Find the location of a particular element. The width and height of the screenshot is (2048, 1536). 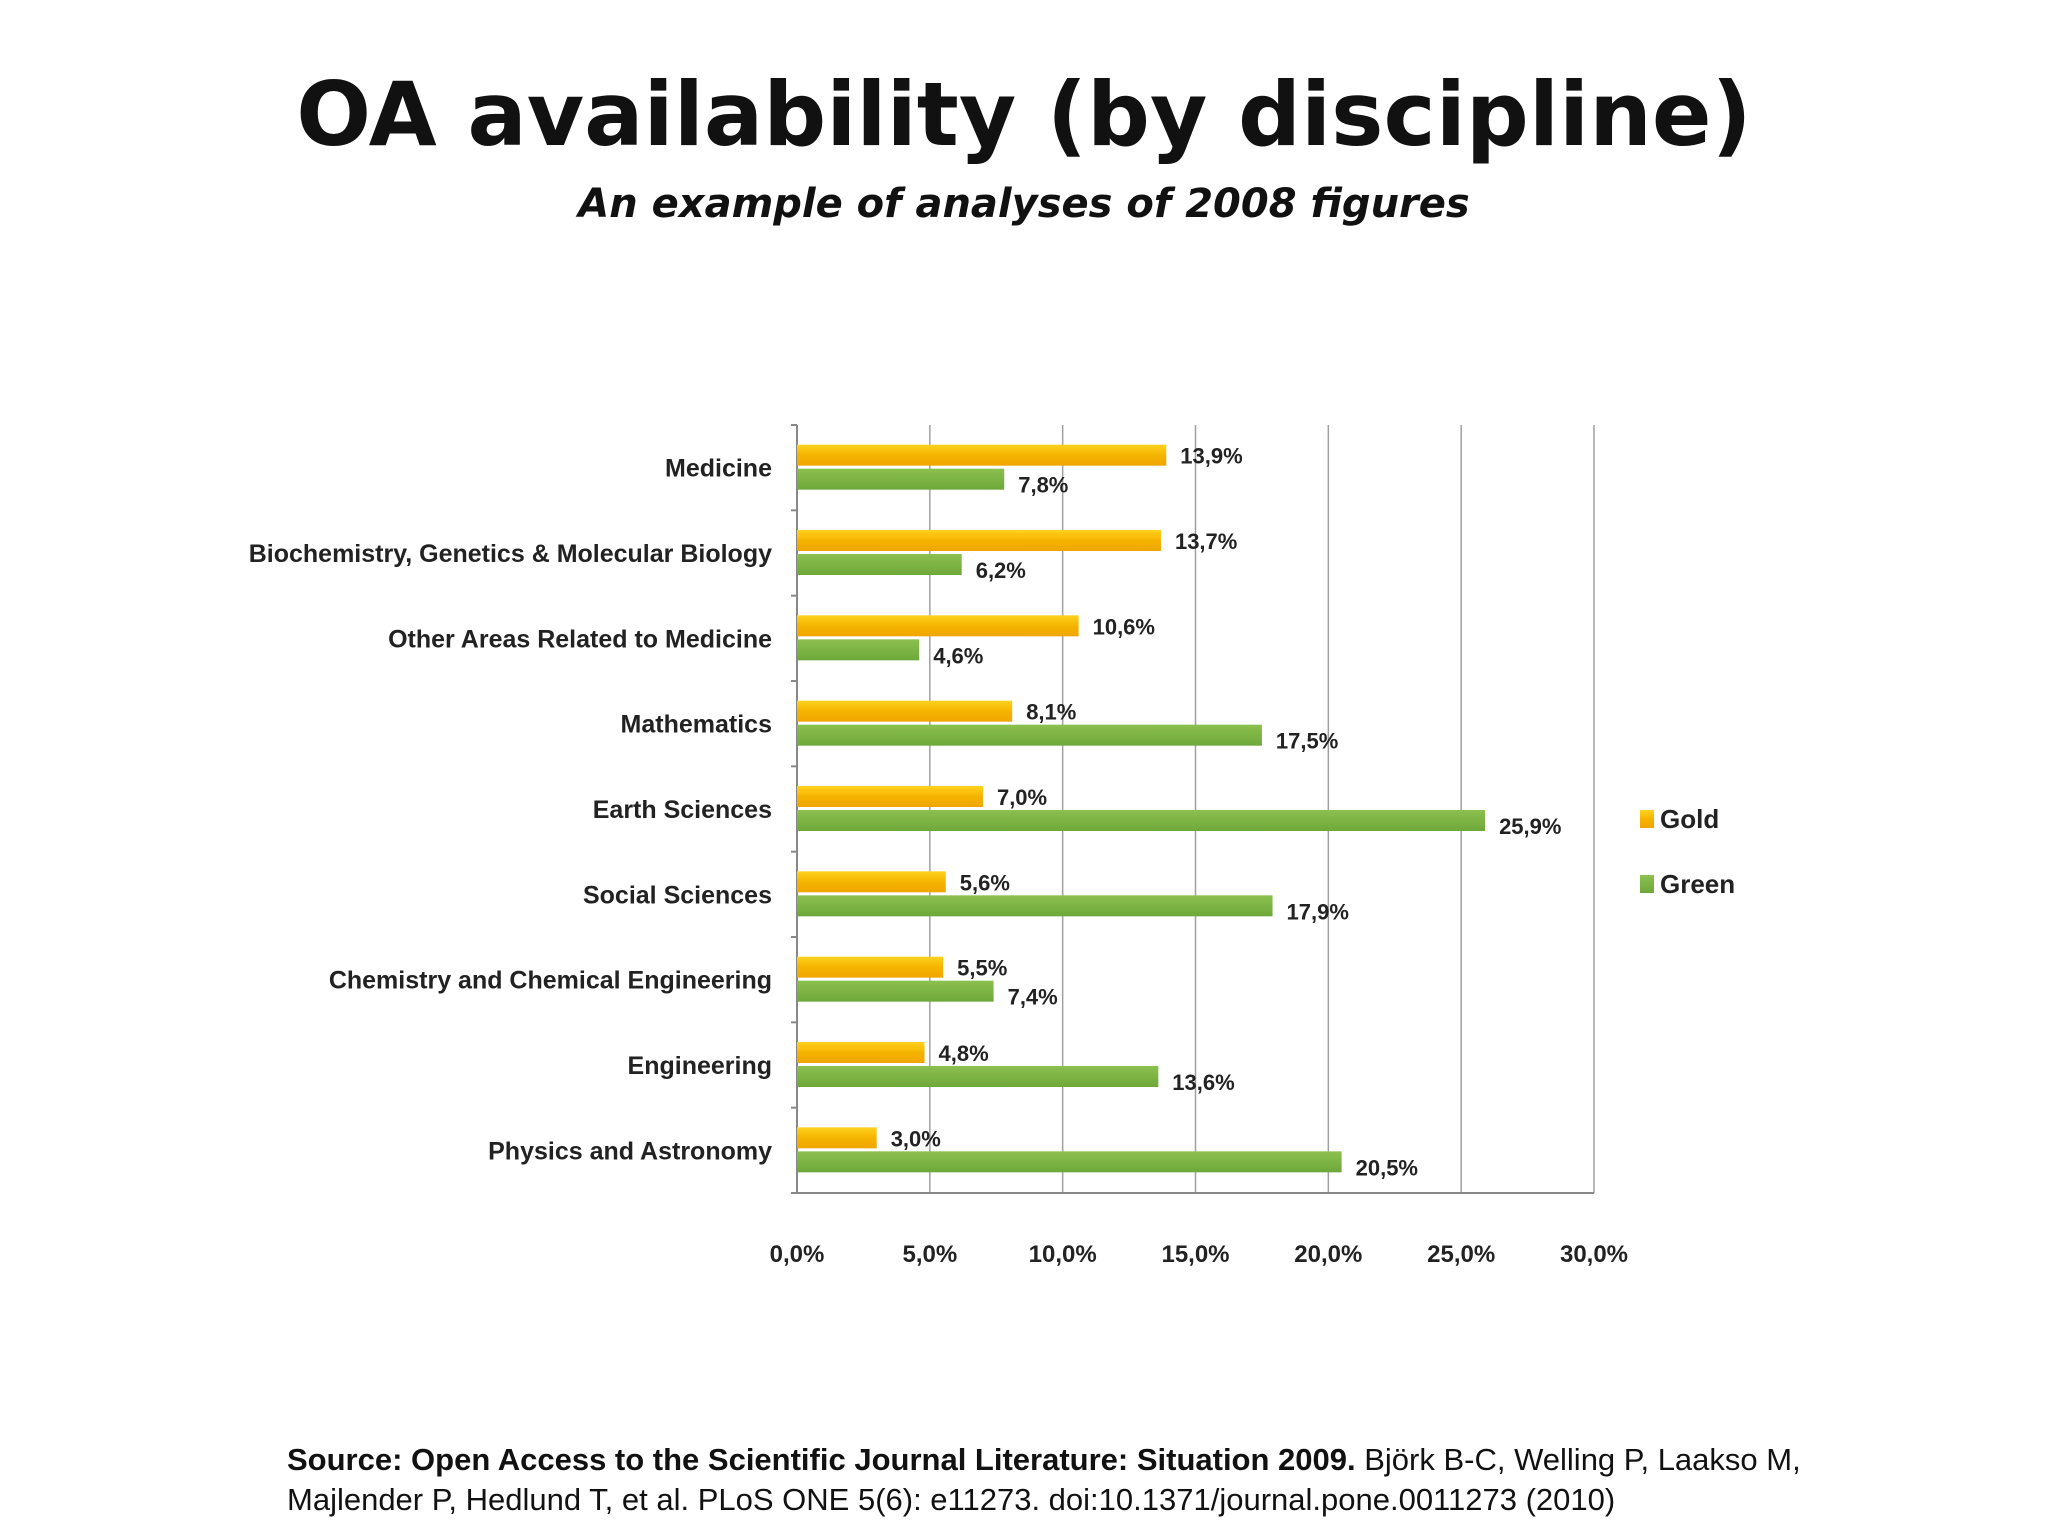

legend: Gold Green is located at coordinates (1687, 851).